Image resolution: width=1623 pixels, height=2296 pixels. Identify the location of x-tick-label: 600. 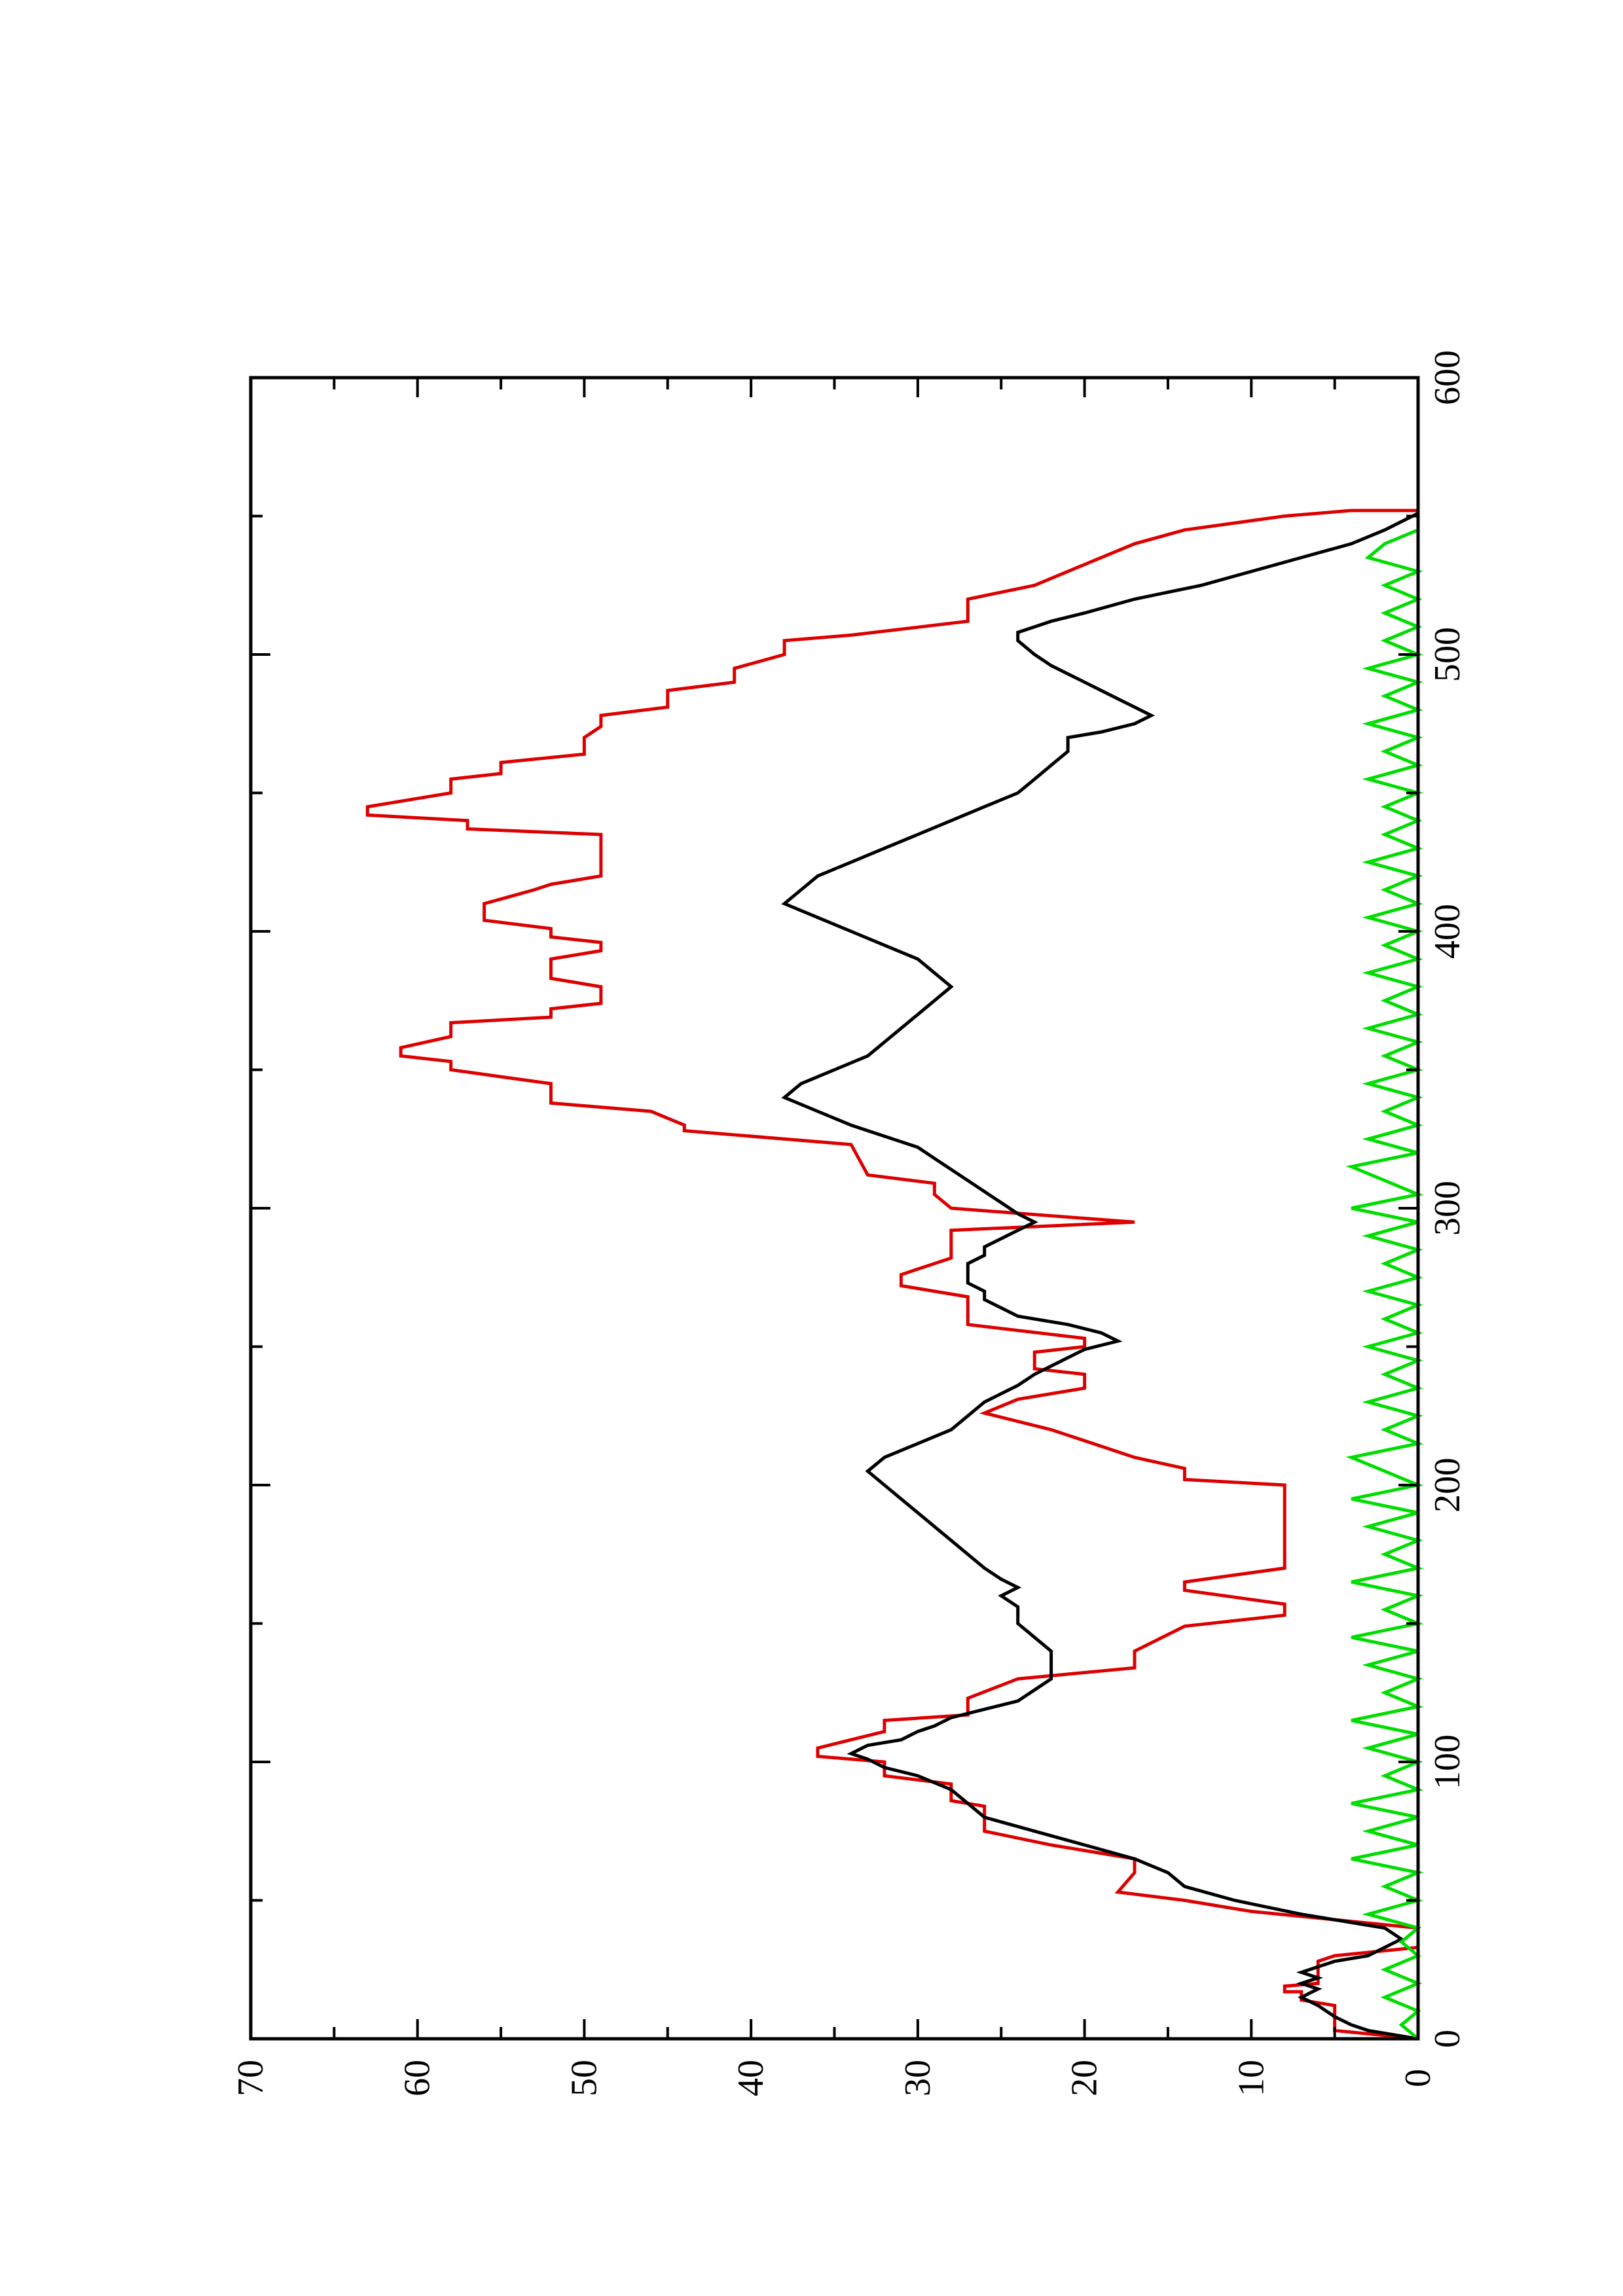
(1447, 377).